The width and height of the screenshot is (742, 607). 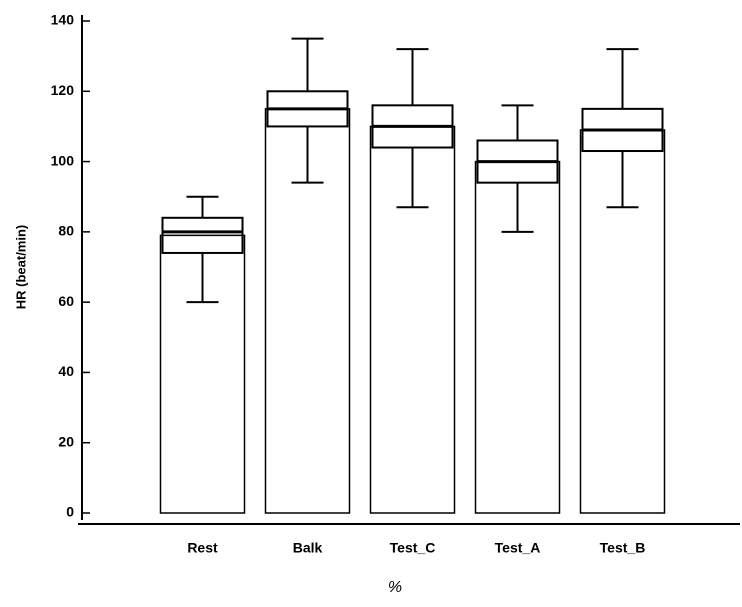 What do you see at coordinates (63, 160) in the screenshot?
I see `y-tick-label: 100` at bounding box center [63, 160].